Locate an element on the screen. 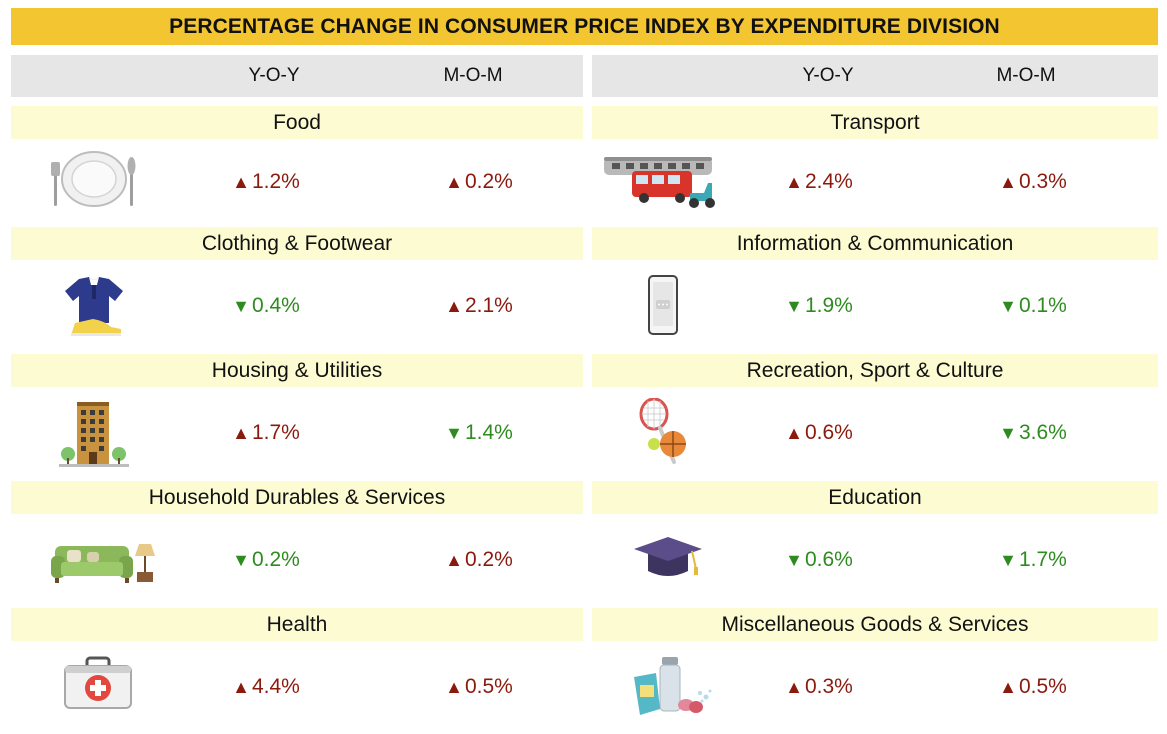 This screenshot has width=1167, height=734. clothing-mom-value: ▲ 2.1% is located at coordinates (479, 305).